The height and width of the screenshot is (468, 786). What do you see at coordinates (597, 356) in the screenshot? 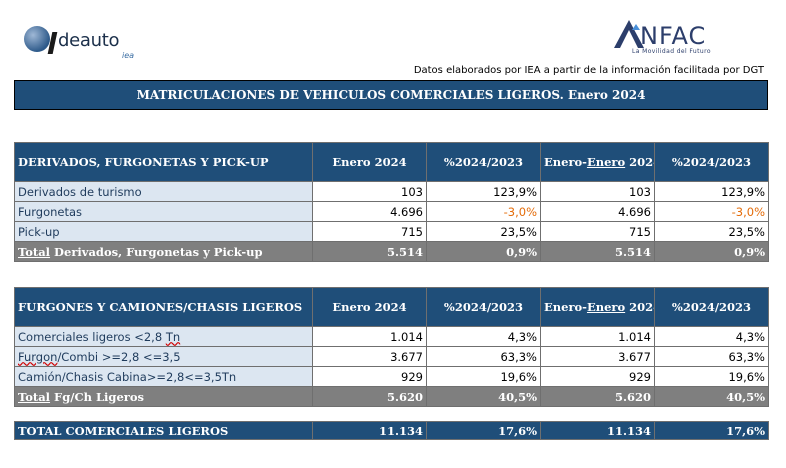
I see `cell-ytd: 3.677` at bounding box center [597, 356].